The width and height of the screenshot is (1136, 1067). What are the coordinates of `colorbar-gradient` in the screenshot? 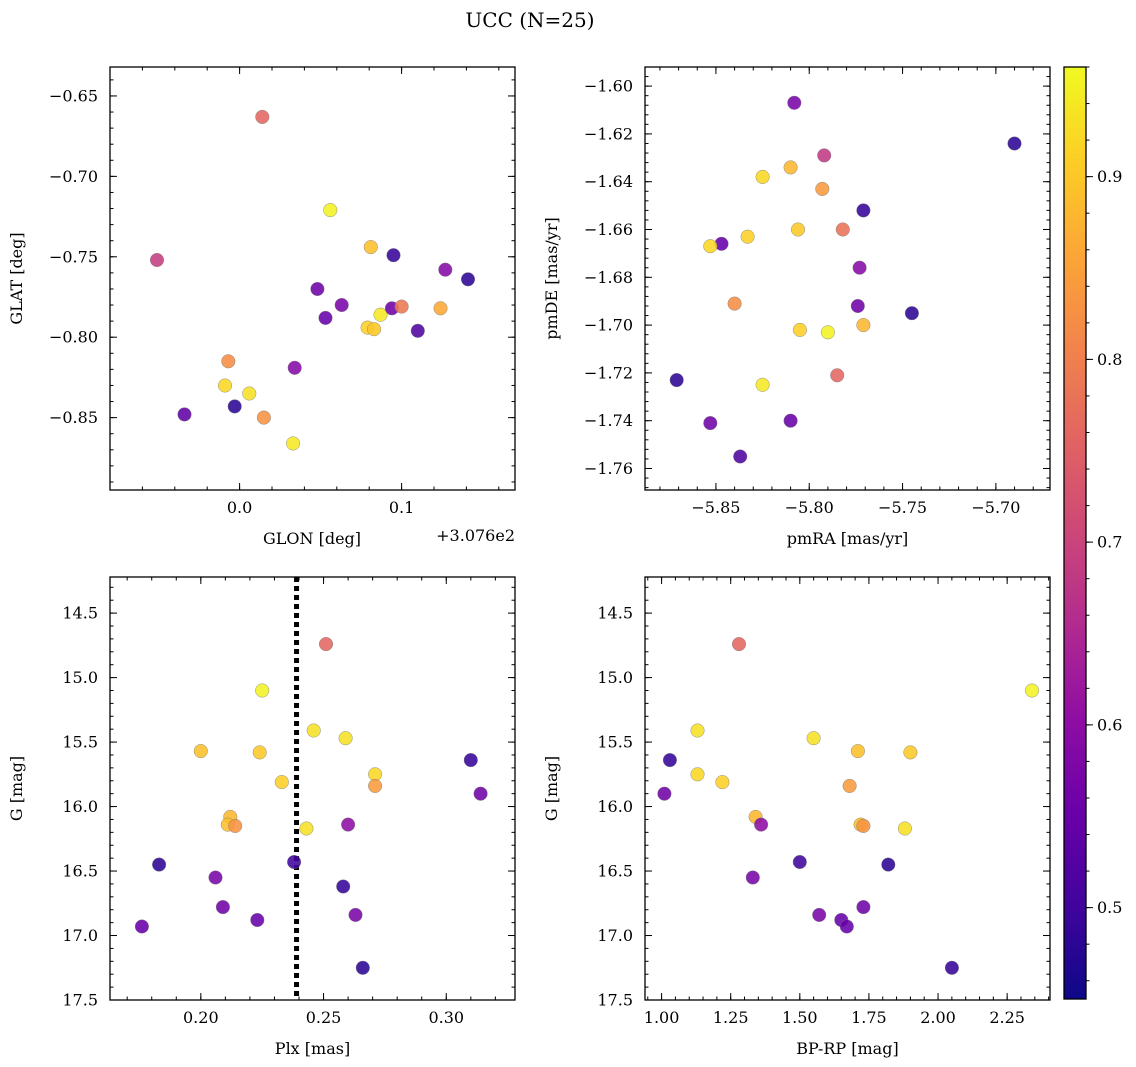 It's located at (1075, 533).